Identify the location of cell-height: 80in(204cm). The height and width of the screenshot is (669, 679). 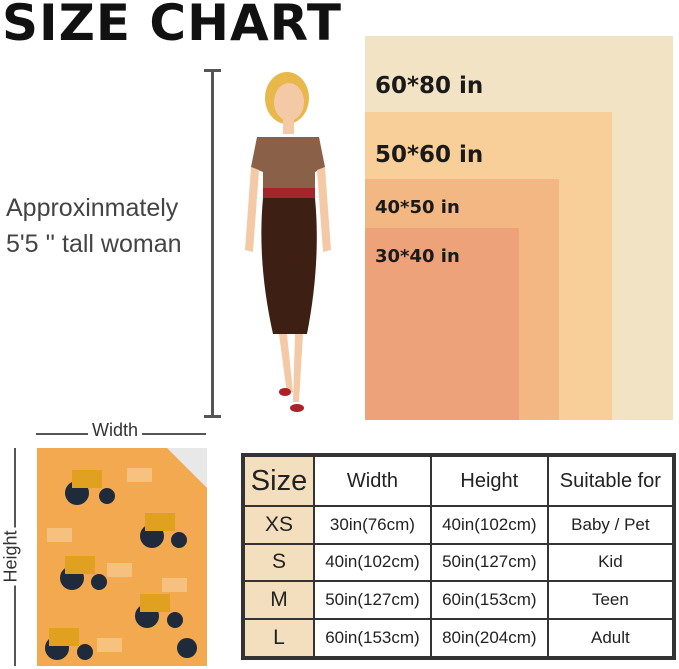
(489, 638).